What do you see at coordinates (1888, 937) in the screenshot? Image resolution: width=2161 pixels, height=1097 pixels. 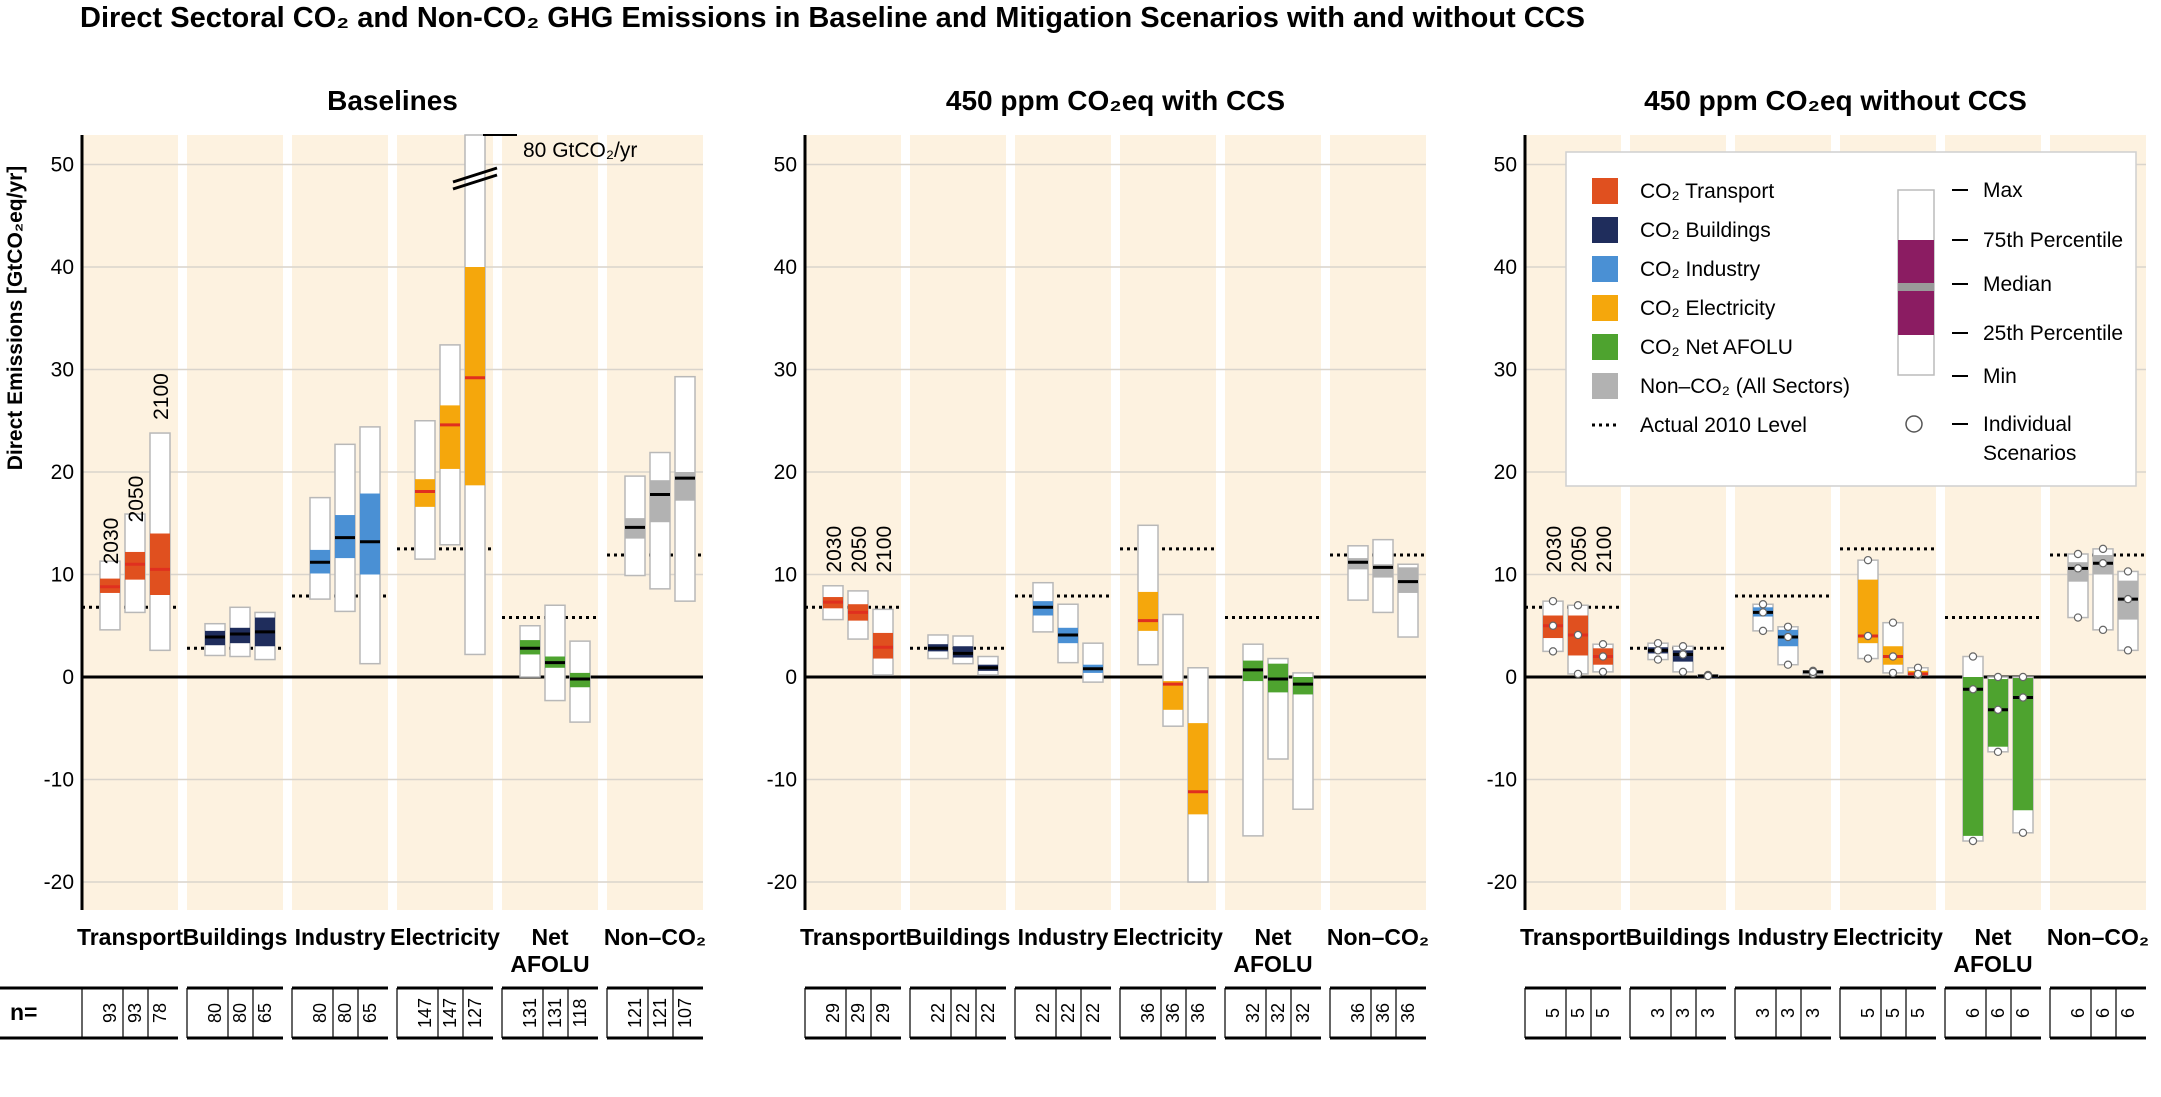 I see `sector-label: Electricity` at bounding box center [1888, 937].